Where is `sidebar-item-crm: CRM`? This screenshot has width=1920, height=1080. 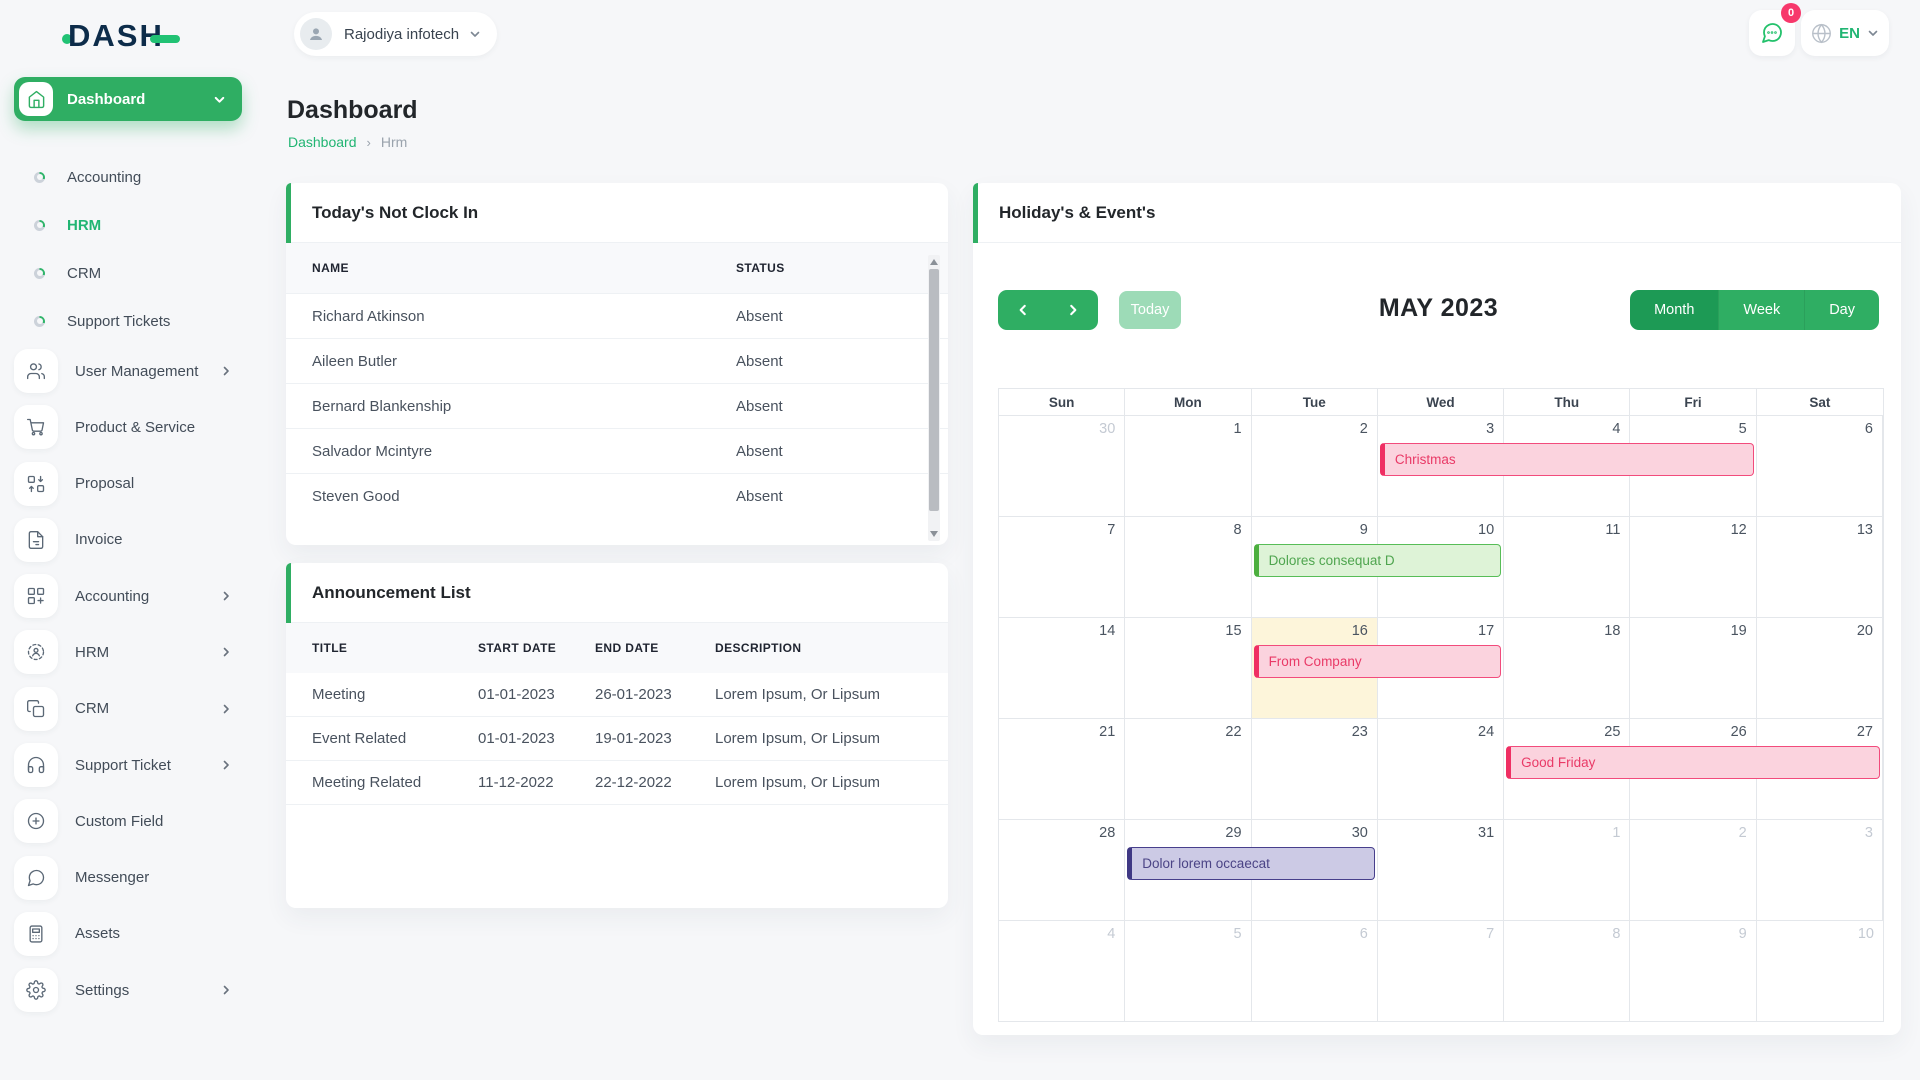
sidebar-item-crm: CRM is located at coordinates (130, 708).